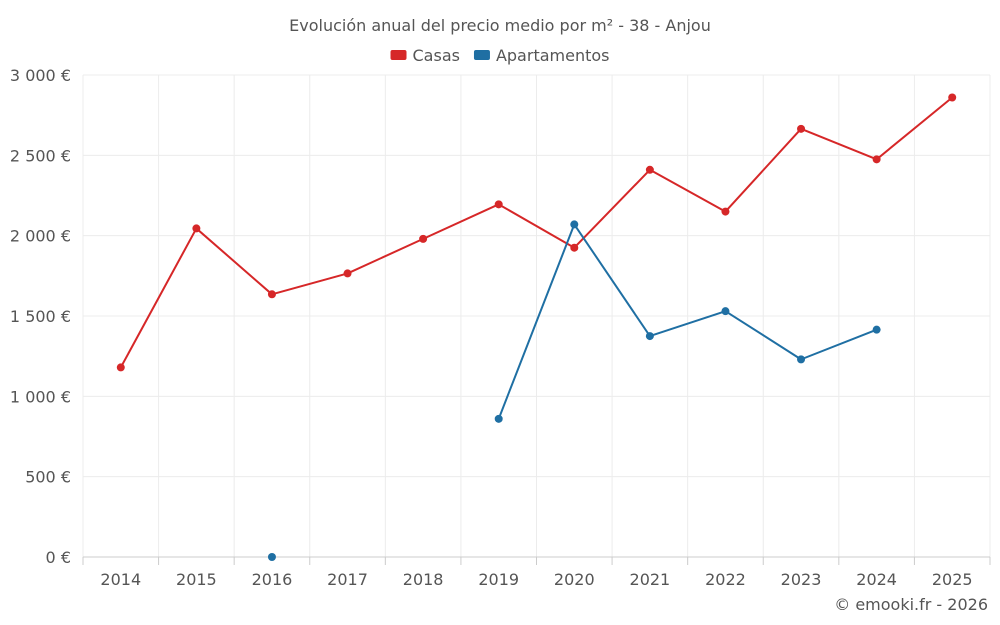 This screenshot has height=625, width=1000. Describe the element at coordinates (553, 55) in the screenshot. I see `legend-label: Apartamentos` at that location.